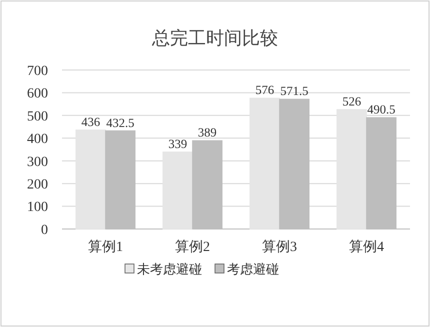 Image resolution: width=430 pixels, height=327 pixels. I want to click on y-tick-label: 200, so click(37, 184).